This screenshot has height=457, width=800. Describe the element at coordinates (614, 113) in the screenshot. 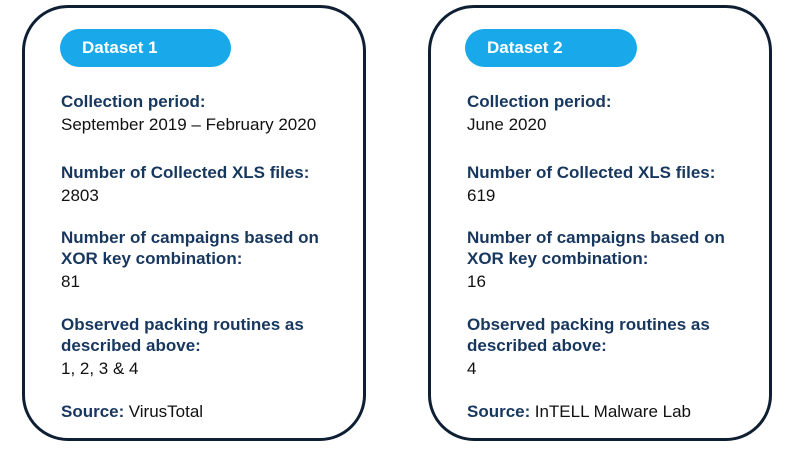

I see `collection-period-section: Collection period: June 2020` at that location.